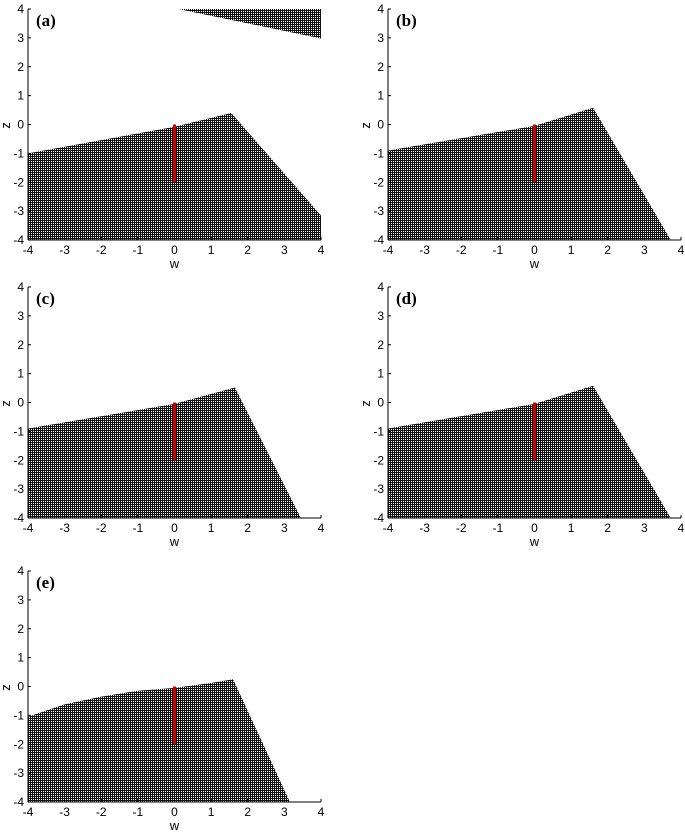  What do you see at coordinates (406, 298) in the screenshot?
I see `panel-label: (d)` at bounding box center [406, 298].